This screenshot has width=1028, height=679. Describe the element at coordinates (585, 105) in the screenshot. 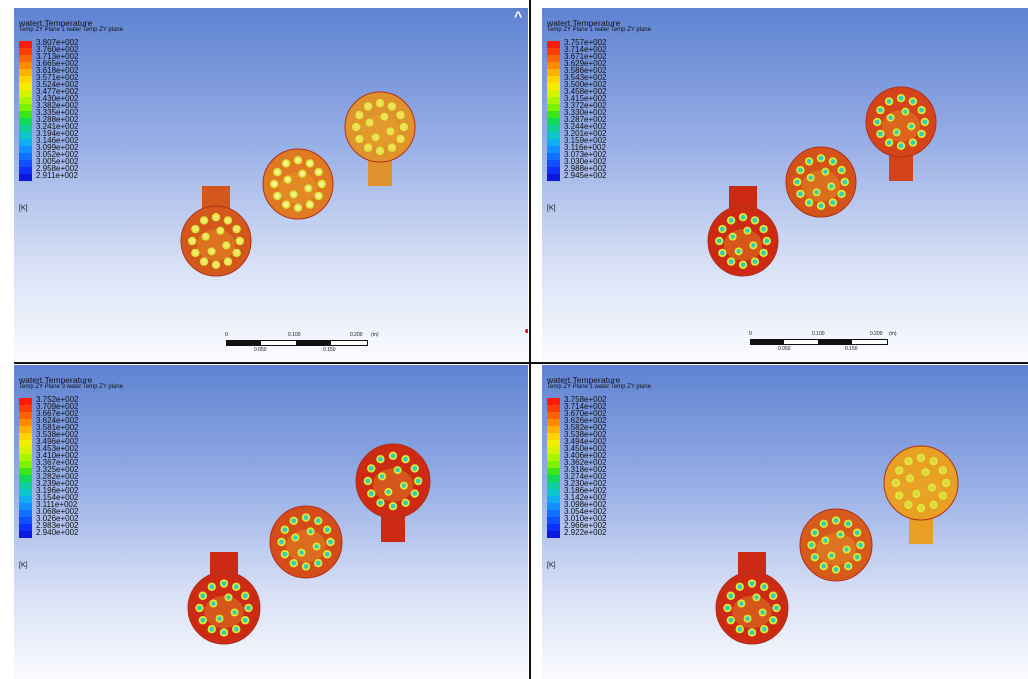

I see `legend-tick: 3.372e+002` at that location.